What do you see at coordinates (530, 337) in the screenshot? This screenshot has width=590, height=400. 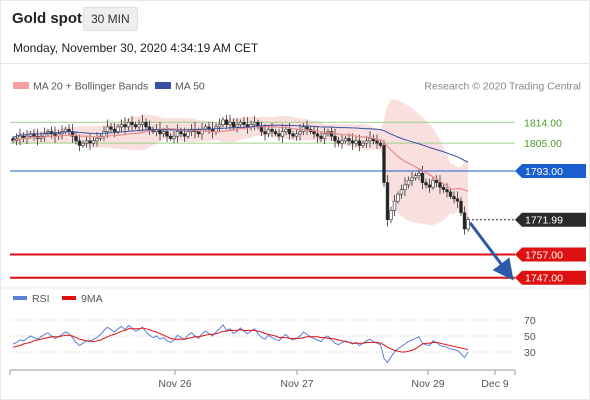 I see `rsi-tick-50: 50` at bounding box center [530, 337].